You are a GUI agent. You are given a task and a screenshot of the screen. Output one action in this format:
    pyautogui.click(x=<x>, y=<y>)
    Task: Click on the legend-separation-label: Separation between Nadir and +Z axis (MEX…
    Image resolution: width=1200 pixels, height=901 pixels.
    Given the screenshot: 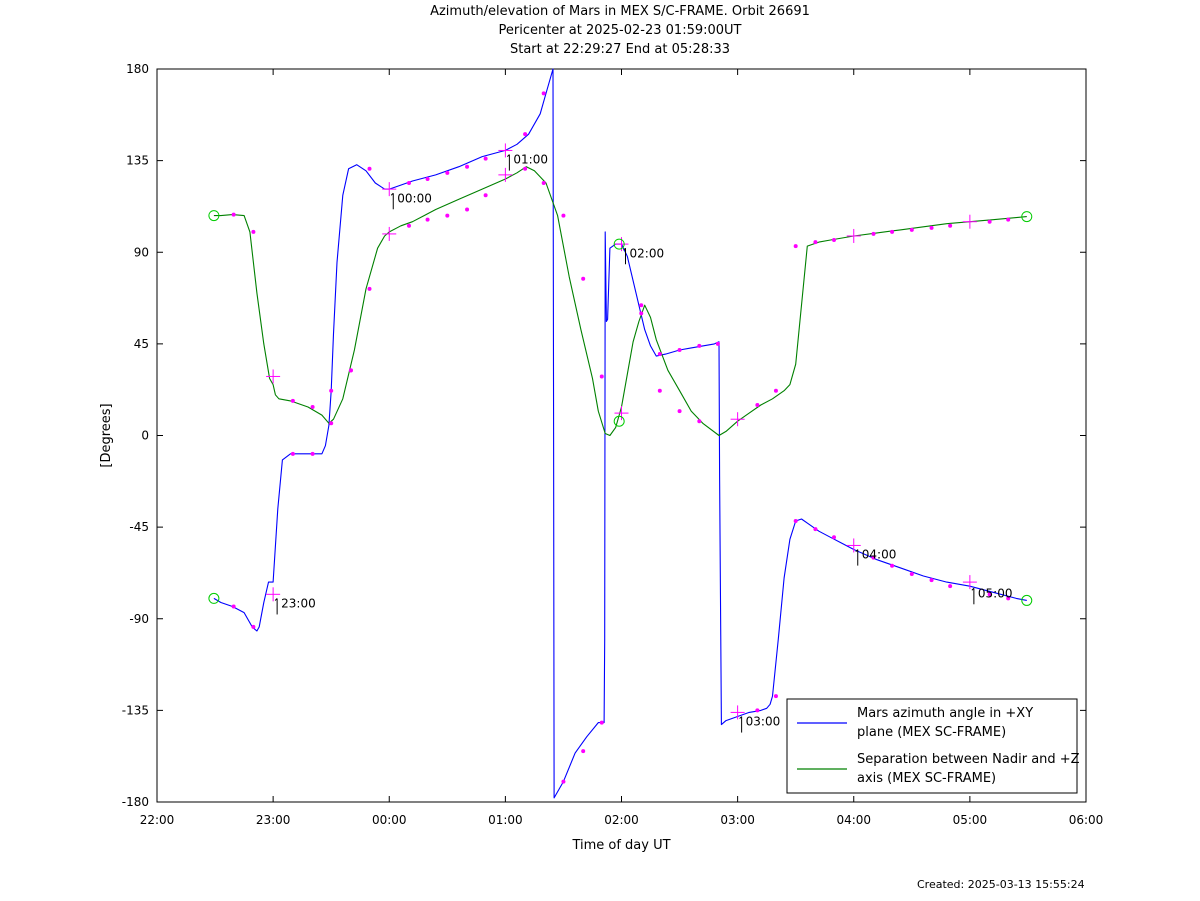 What is the action you would take?
    pyautogui.click(x=968, y=769)
    